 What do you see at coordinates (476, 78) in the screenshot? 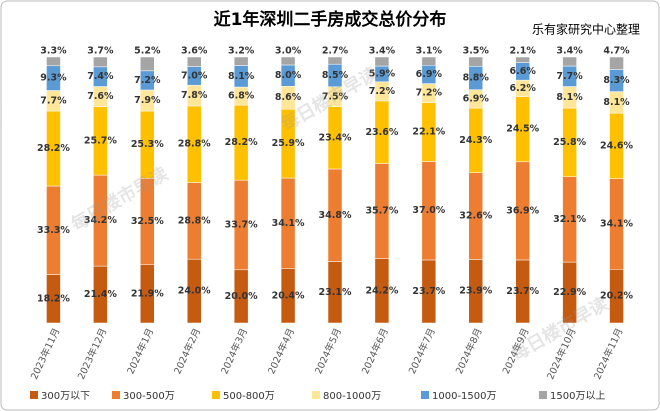
I see `value-label: 8.8%` at bounding box center [476, 78].